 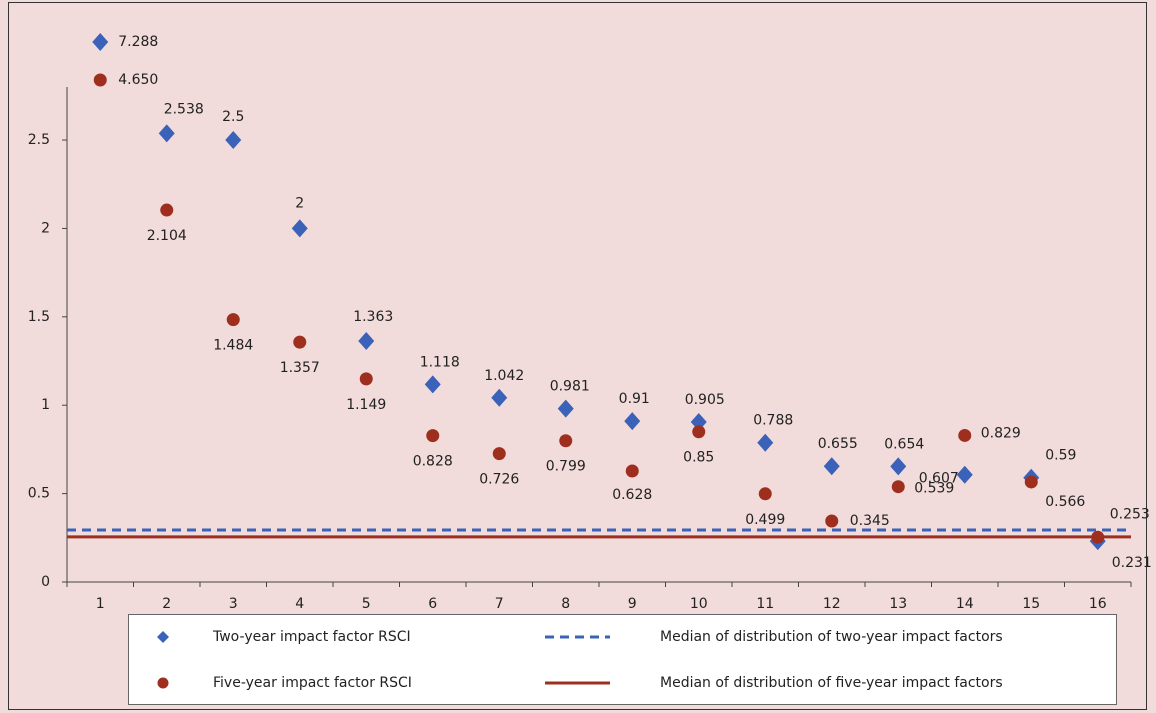 What do you see at coordinates (45, 405) in the screenshot?
I see `y-tick-label: 1` at bounding box center [45, 405].